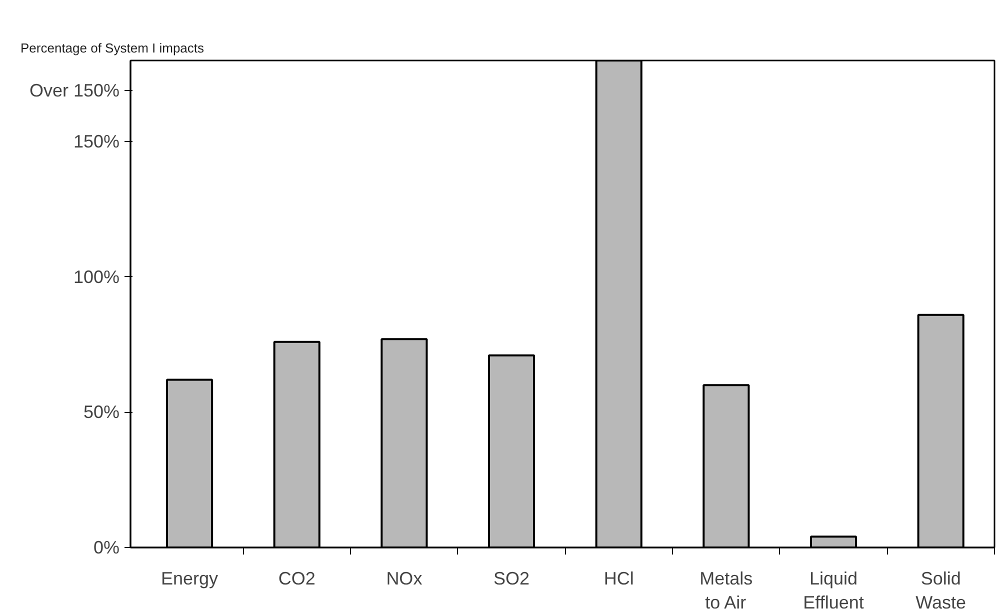  I want to click on y-tick-label: 0%, so click(106, 548).